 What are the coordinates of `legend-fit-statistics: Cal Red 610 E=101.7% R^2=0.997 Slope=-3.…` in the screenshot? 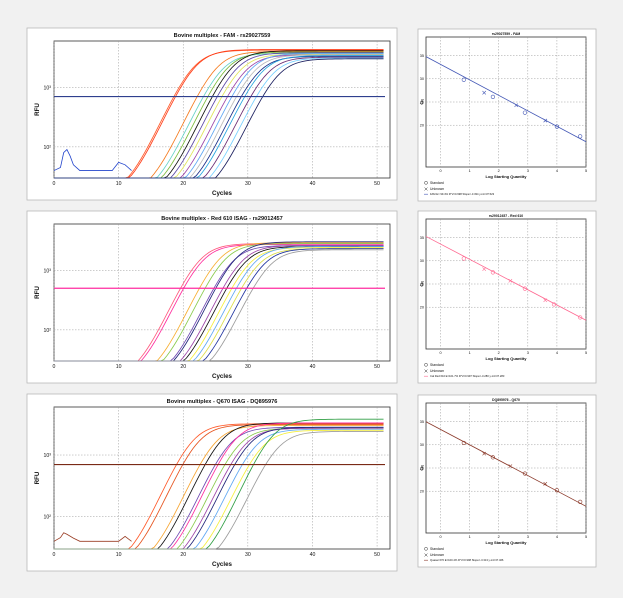 It's located at (467, 376).